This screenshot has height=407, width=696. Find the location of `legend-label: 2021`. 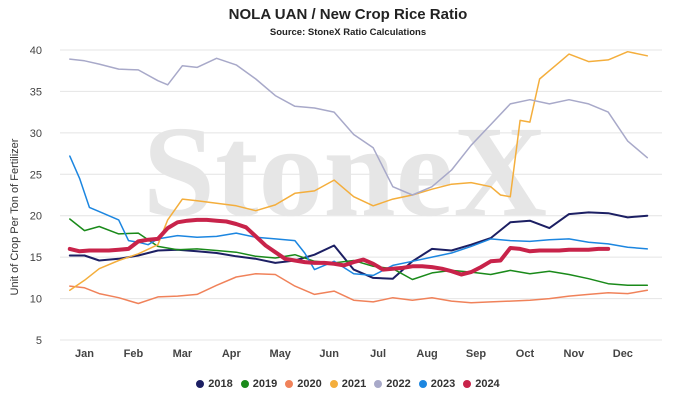

legend-label: 2021 is located at coordinates (354, 384).